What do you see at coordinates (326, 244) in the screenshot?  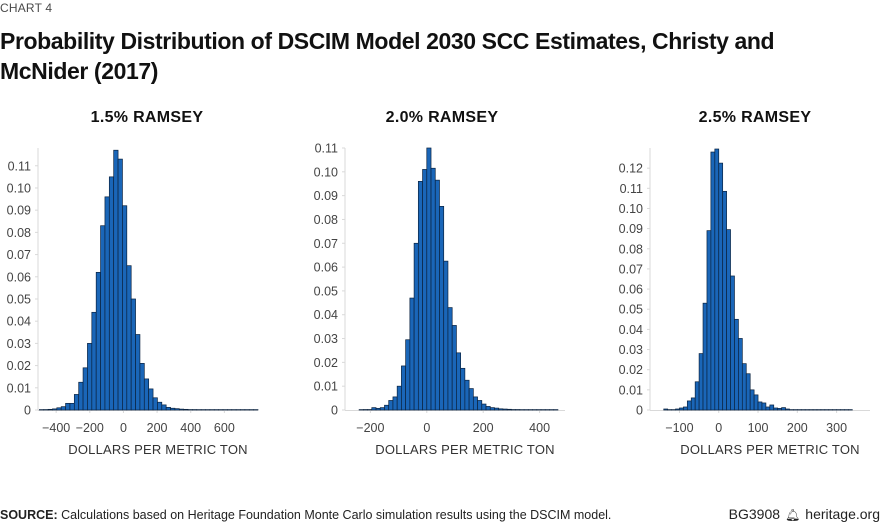 I see `y-tick-label: 0.07` at bounding box center [326, 244].